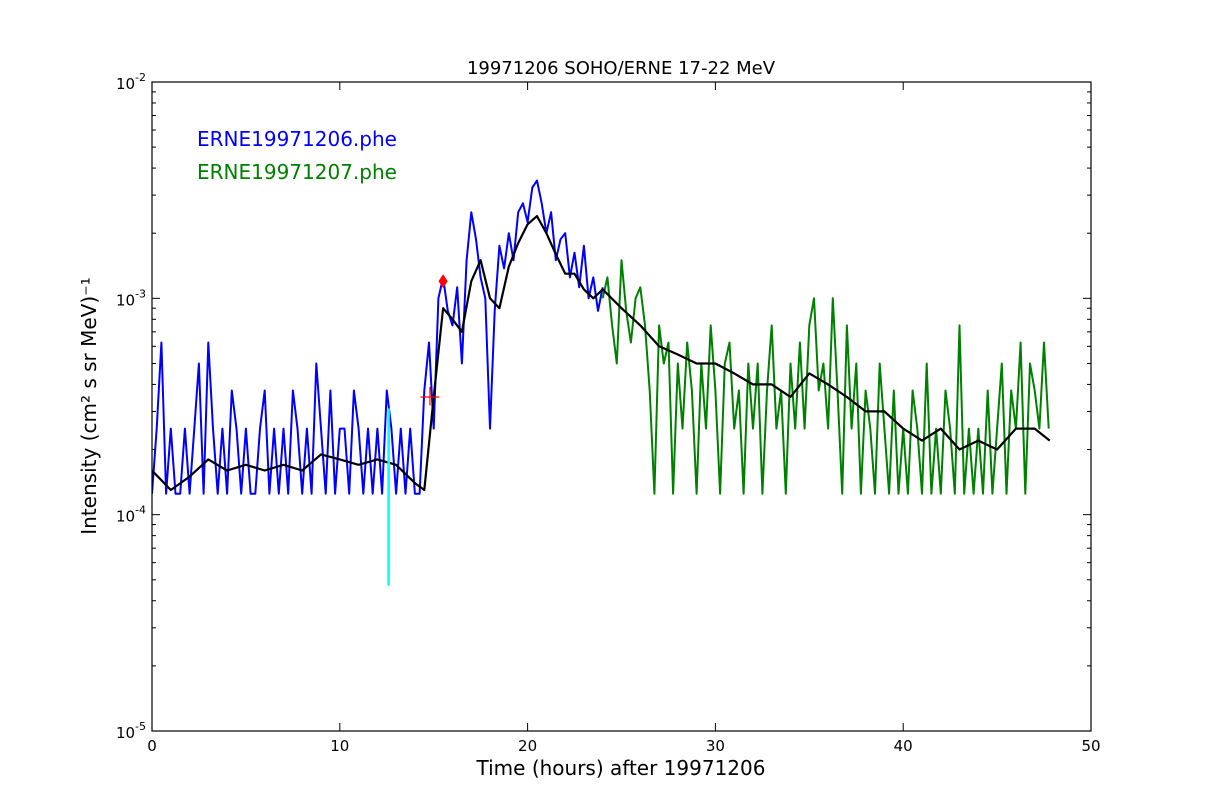 The width and height of the screenshot is (1212, 812). What do you see at coordinates (152, 746) in the screenshot?
I see `x-tick-label: 0` at bounding box center [152, 746].